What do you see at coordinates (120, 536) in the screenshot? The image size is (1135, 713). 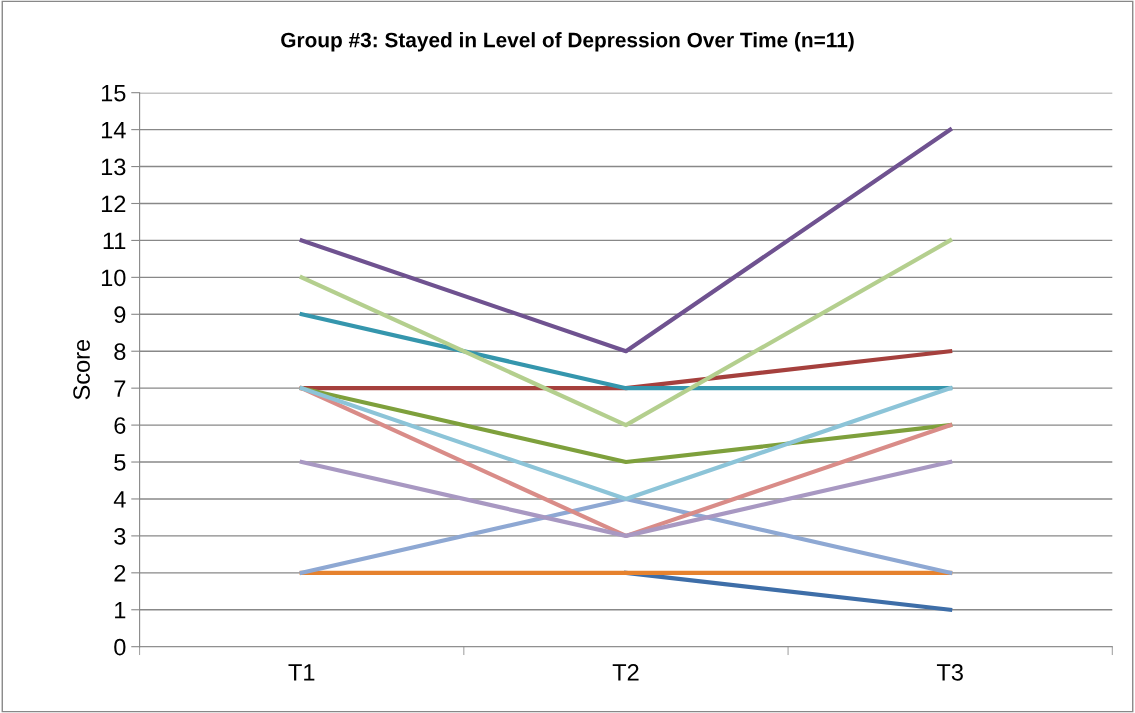 I see `y-tick-label: 3` at bounding box center [120, 536].